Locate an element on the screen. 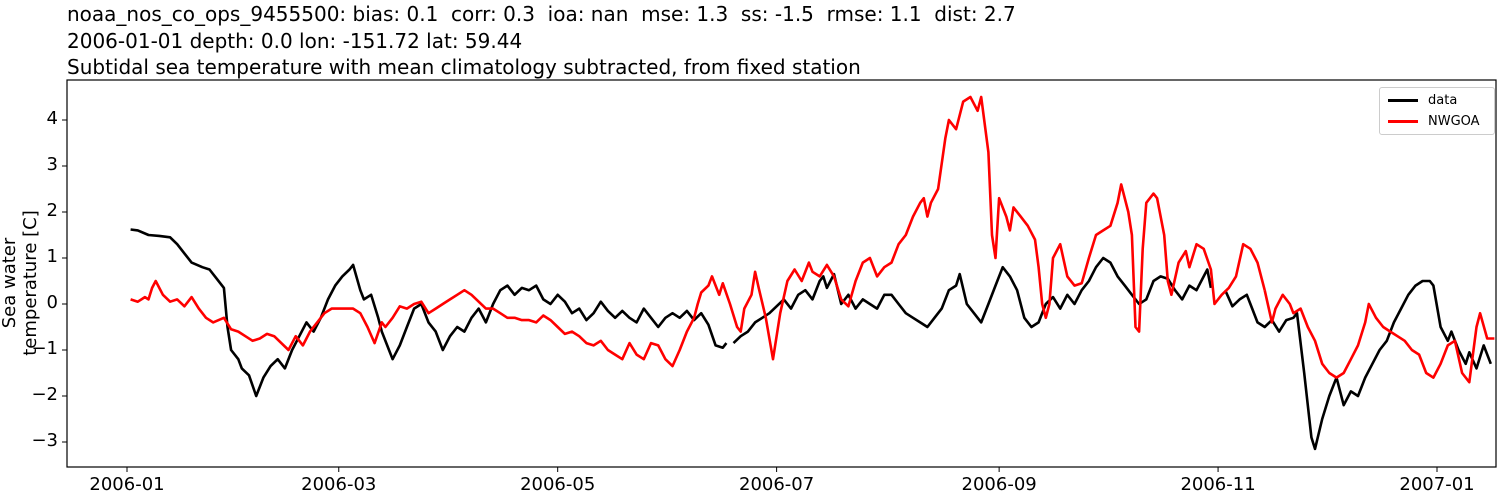 This screenshot has width=1500, height=500. legend-line-nwgoa is located at coordinates (1403, 121).